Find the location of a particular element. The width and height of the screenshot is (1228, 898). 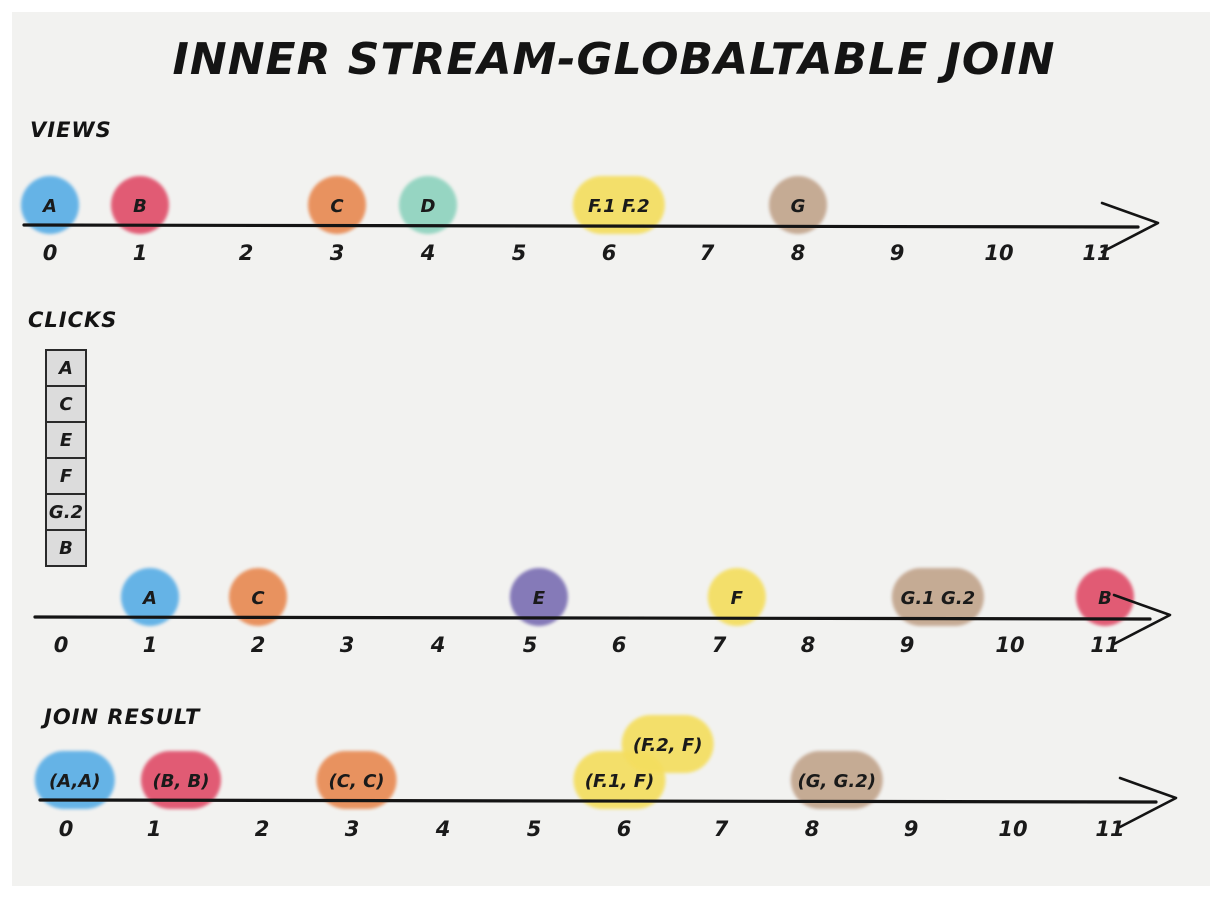

views-tick-label: 11 is located at coordinates (1096, 253).